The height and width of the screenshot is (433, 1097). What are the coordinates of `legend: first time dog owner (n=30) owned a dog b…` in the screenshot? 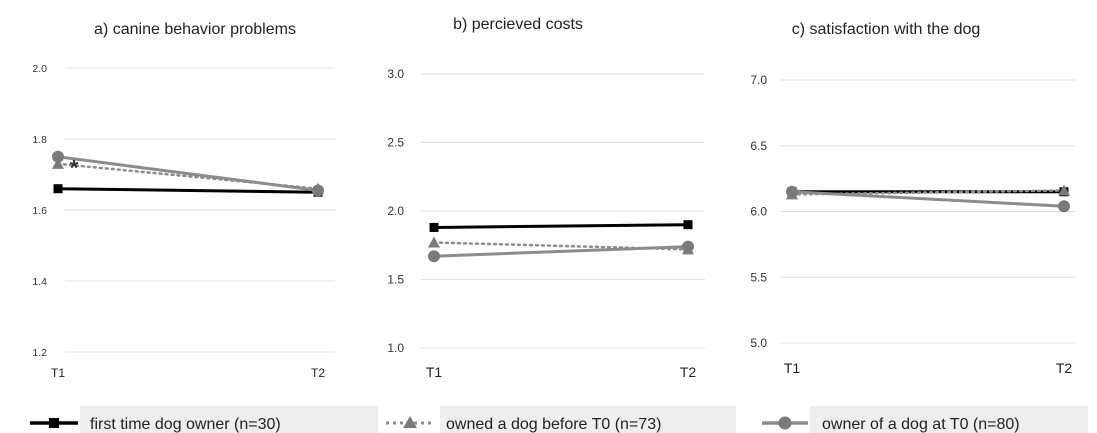 It's located at (559, 419).